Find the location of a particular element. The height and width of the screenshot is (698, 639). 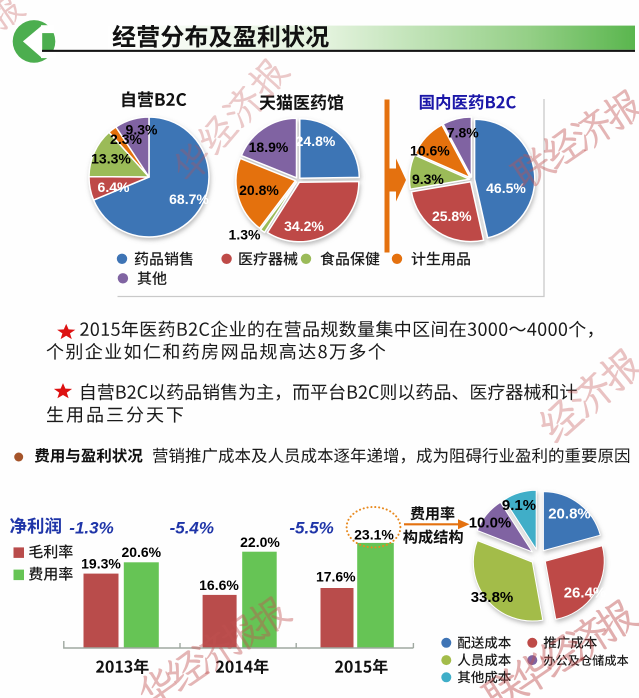

svg-text: 2.3% is located at coordinates (126, 139).